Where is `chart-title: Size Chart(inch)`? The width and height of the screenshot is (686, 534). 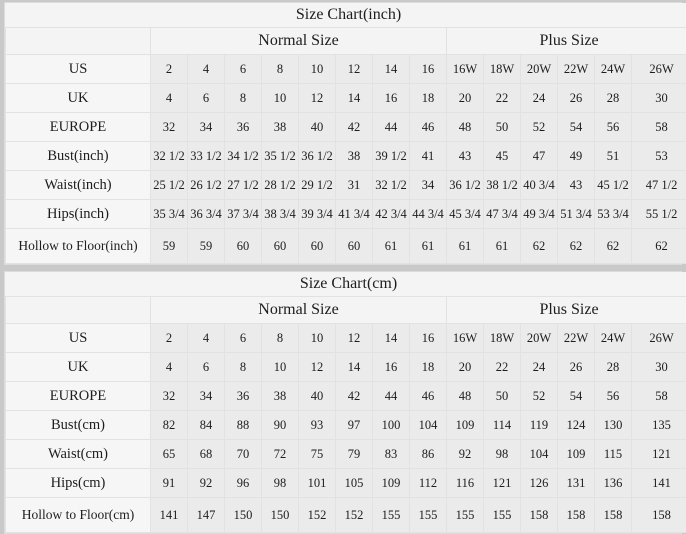 chart-title: Size Chart(inch) is located at coordinates (346, 15).